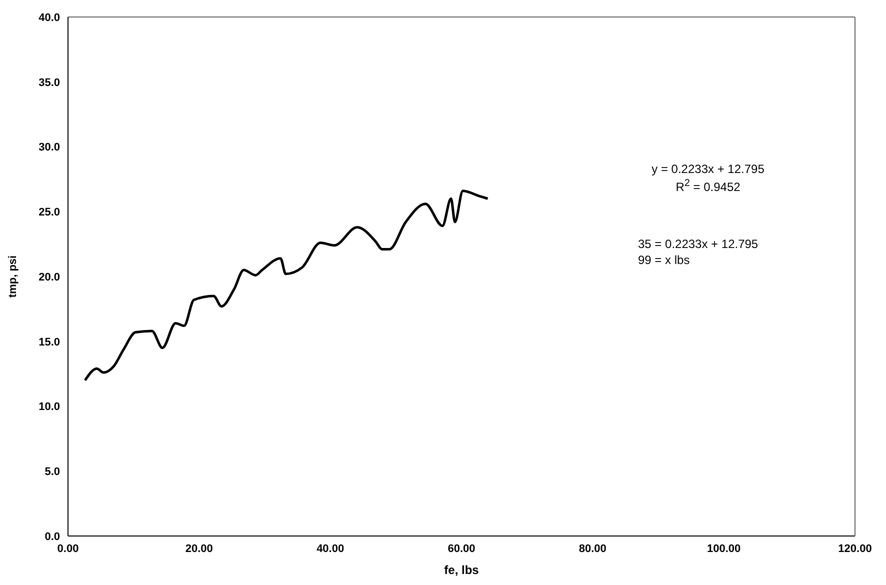 The height and width of the screenshot is (585, 886). Describe the element at coordinates (49, 82) in the screenshot. I see `y-tick-label: 35.0` at that location.